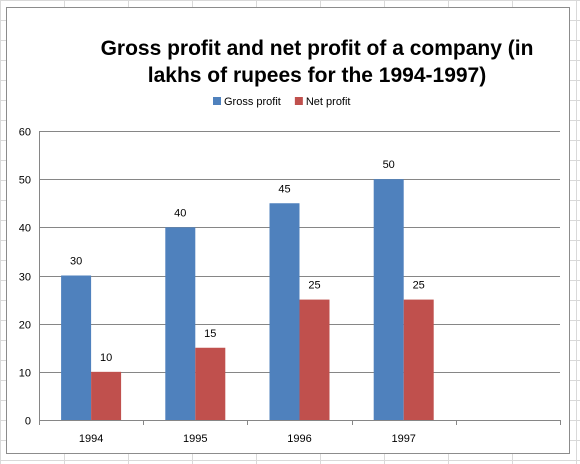 This screenshot has width=580, height=464. I want to click on data-label: 30, so click(76, 262).